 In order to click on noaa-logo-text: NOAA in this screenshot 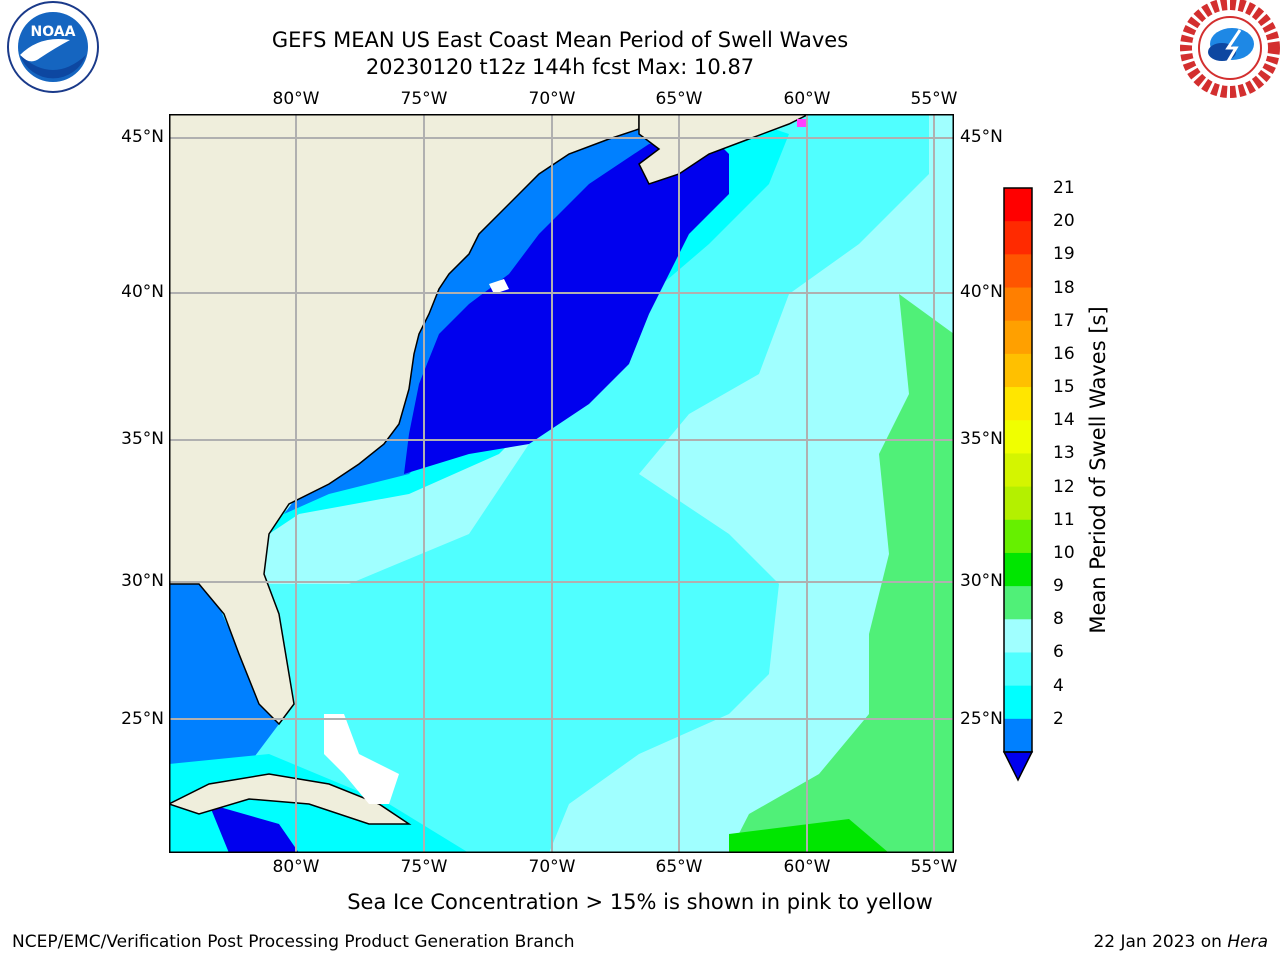, I will do `click(53, 32)`.